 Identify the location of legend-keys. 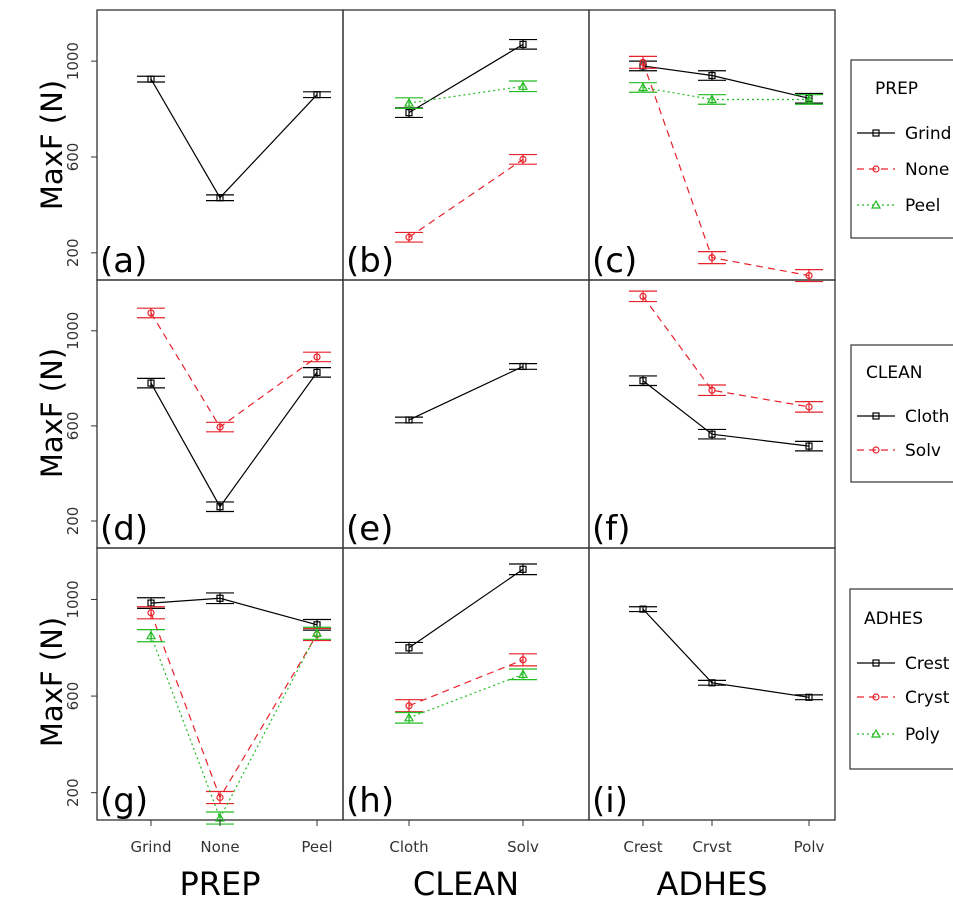
(876, 433).